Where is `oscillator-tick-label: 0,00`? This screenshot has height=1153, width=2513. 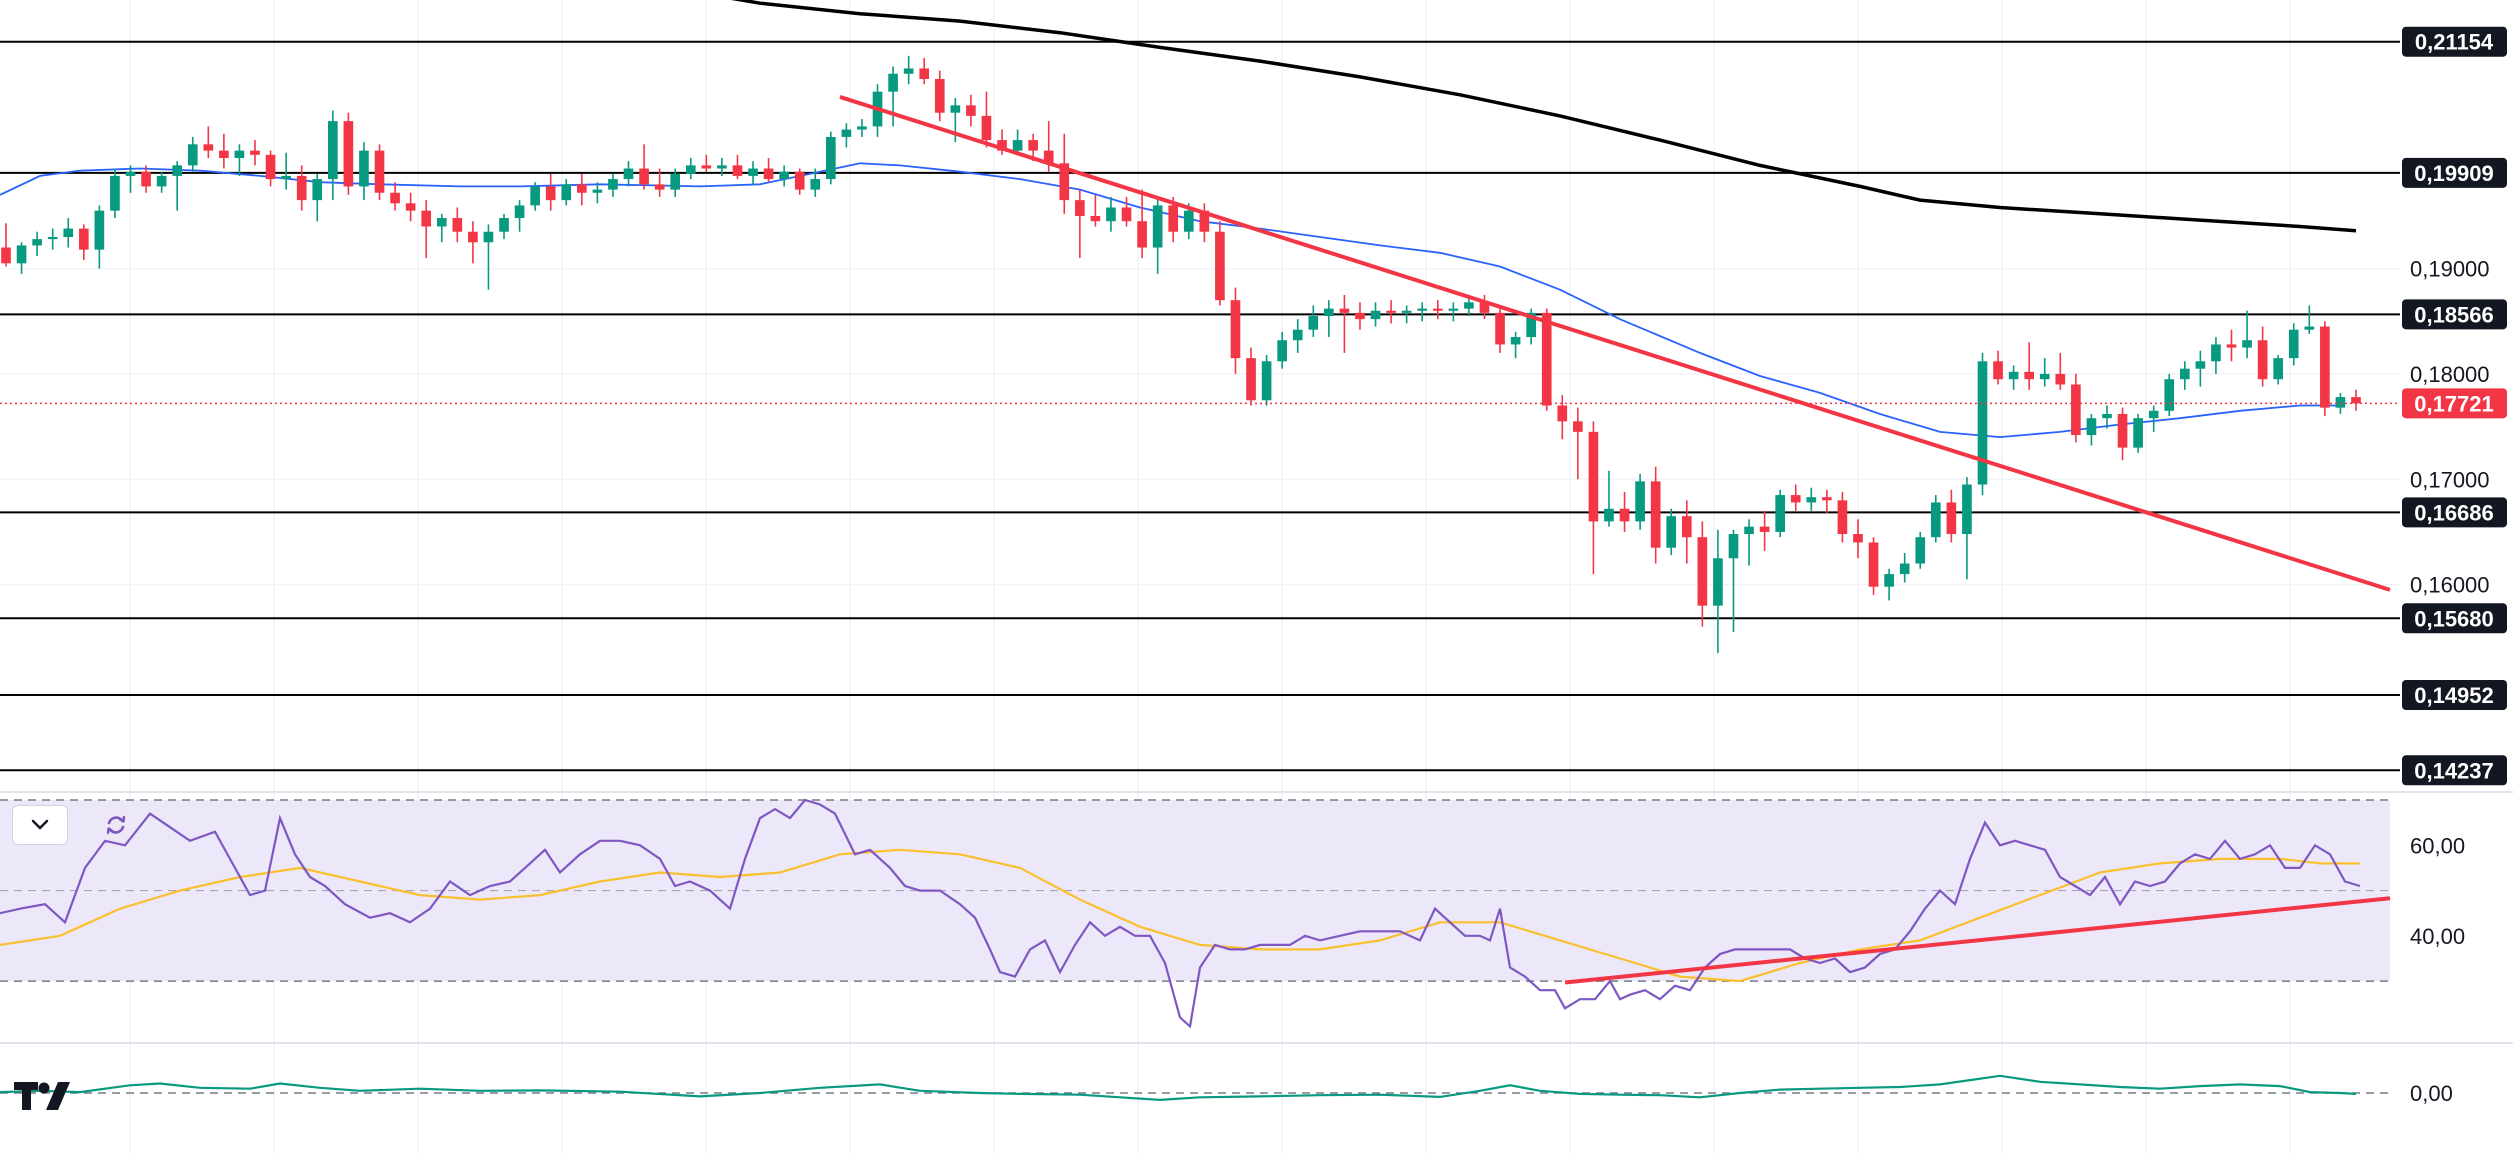
oscillator-tick-label: 0,00 is located at coordinates (2431, 1093).